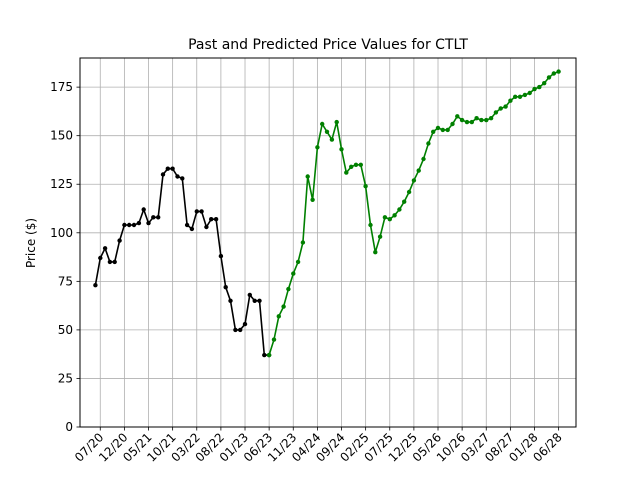  Describe the element at coordinates (182, 261) in the screenshot. I see `past-price-line` at that location.